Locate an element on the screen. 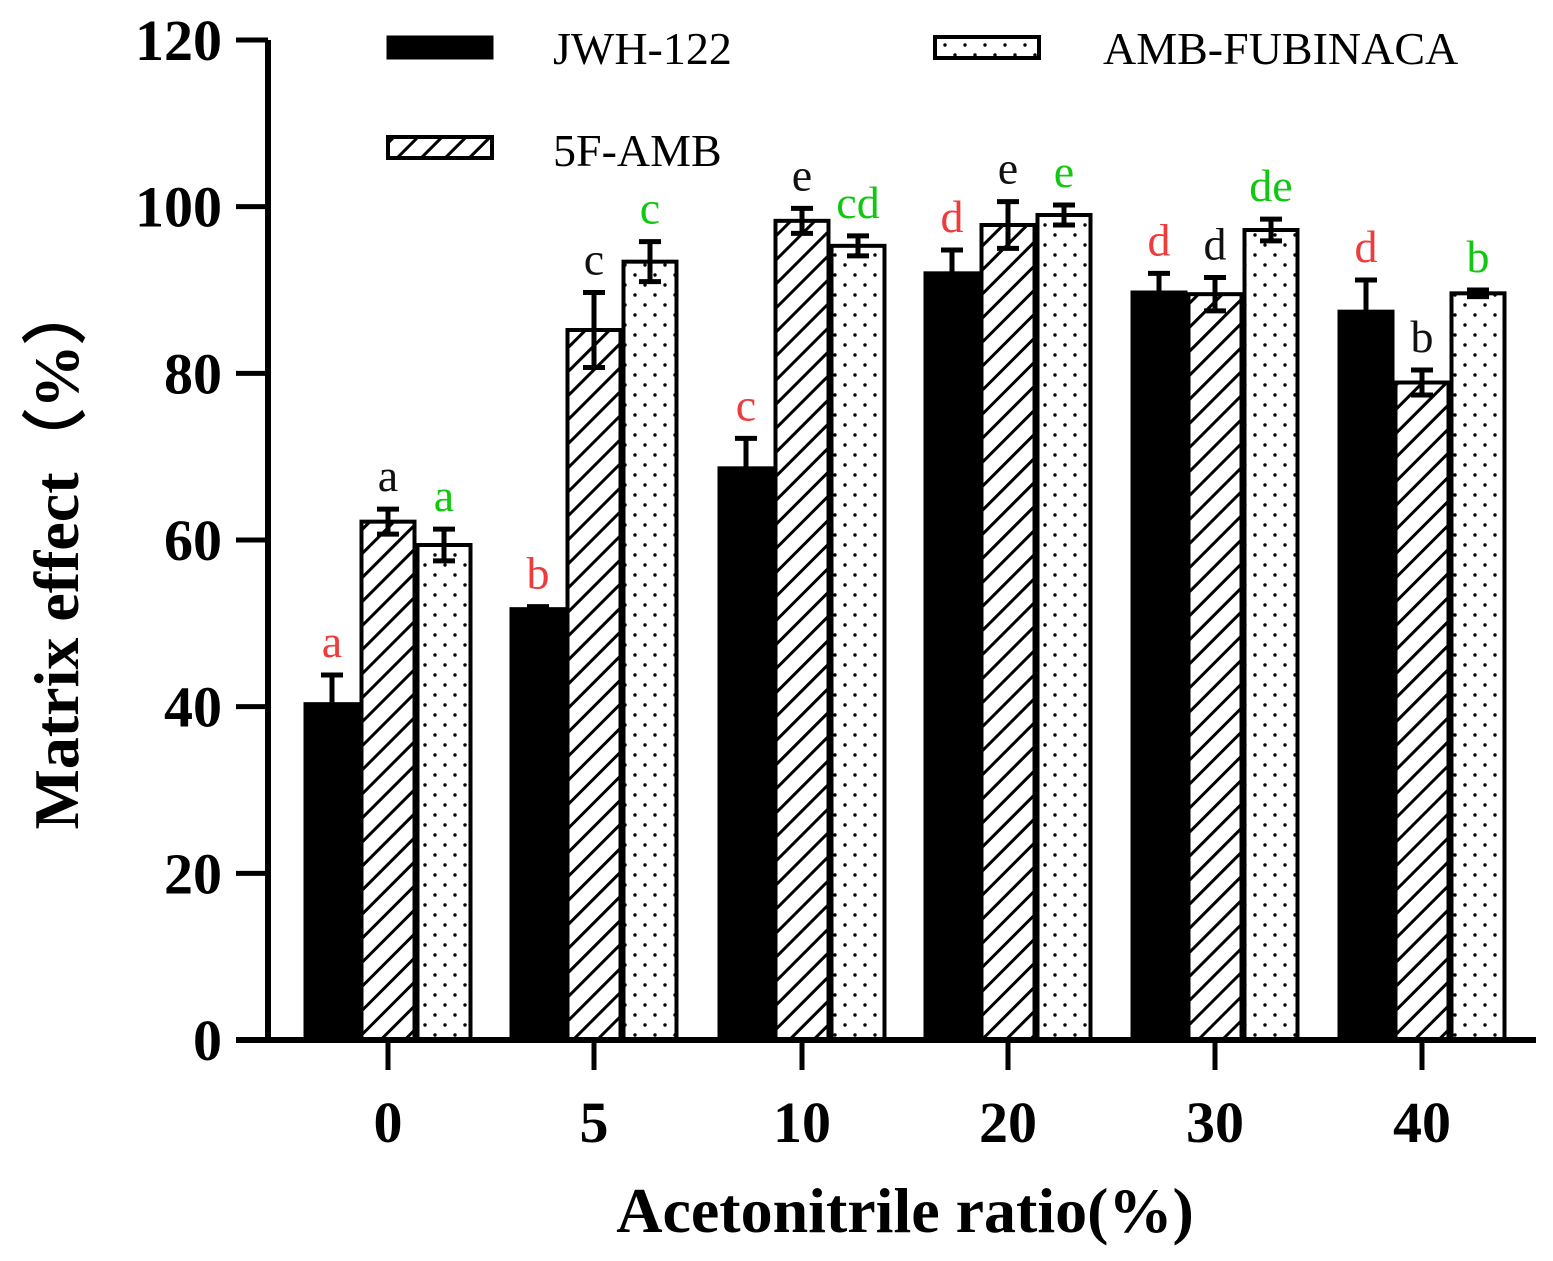 Image resolution: width=1553 pixels, height=1261 pixels. sig-label-jwh-122-10: c is located at coordinates (746, 404).